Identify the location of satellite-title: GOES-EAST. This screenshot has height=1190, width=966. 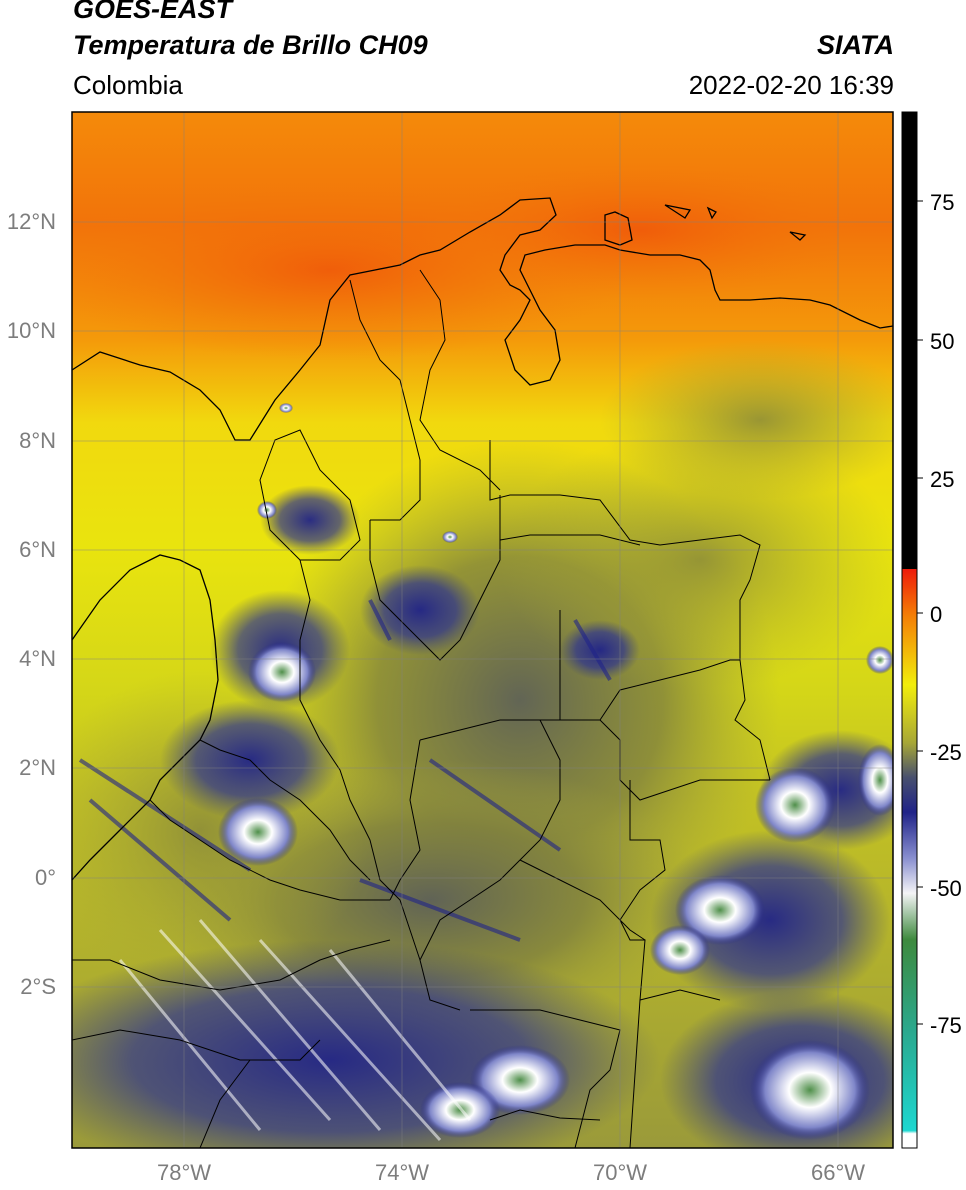
(153, 12).